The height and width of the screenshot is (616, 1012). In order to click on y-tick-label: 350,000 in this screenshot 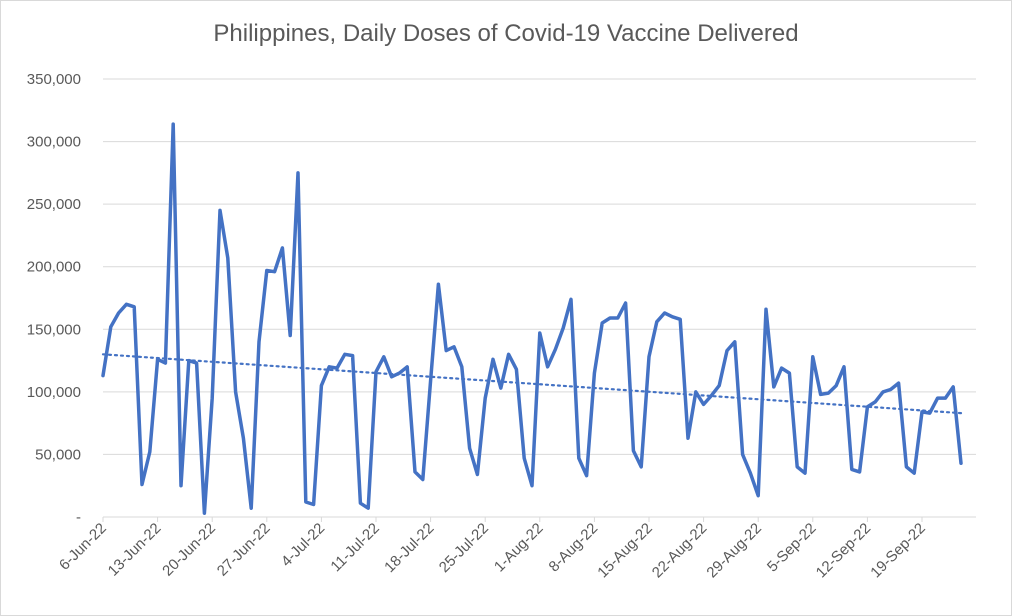, I will do `click(54, 79)`.